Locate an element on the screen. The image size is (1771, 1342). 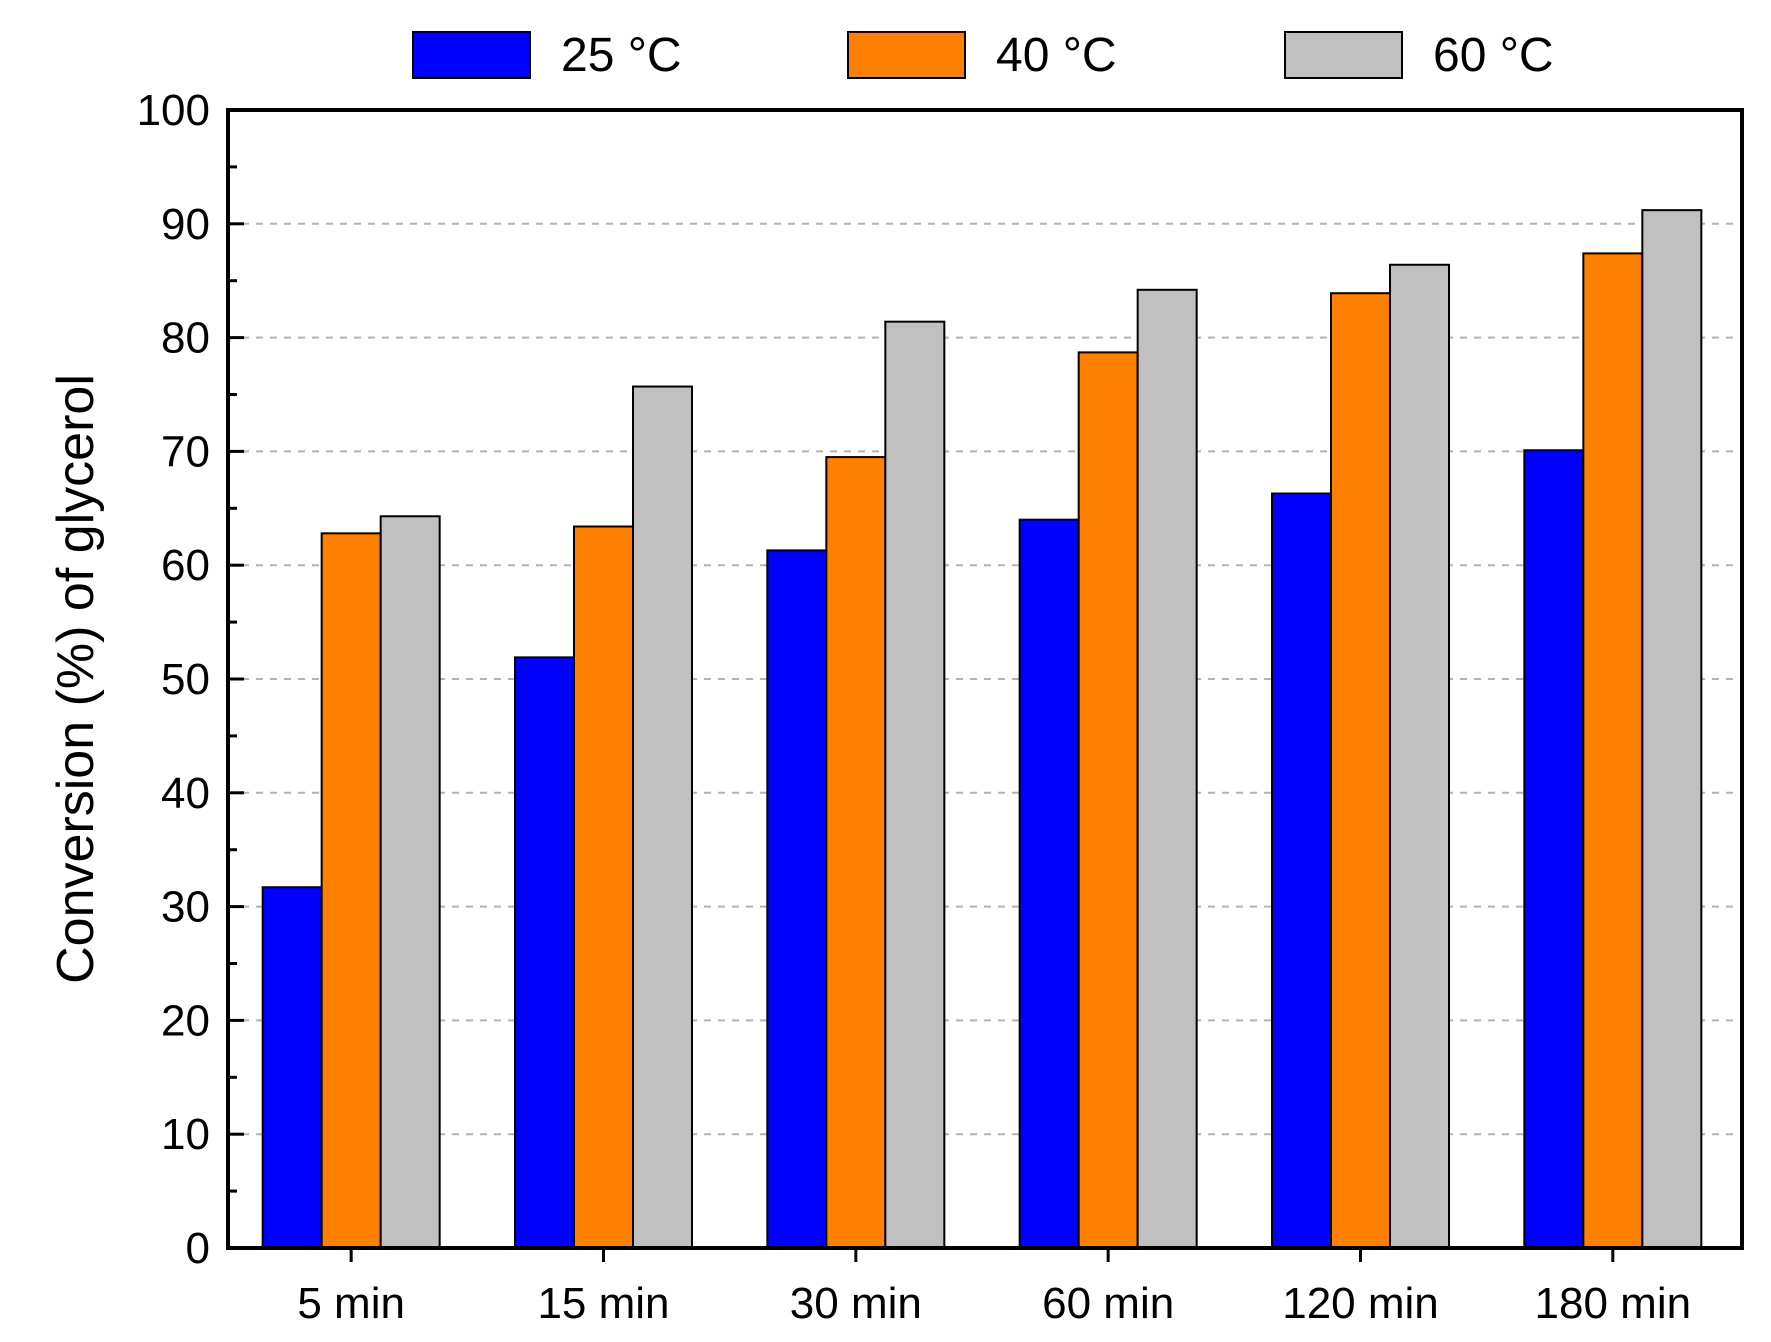
x-tick-label: 5 min is located at coordinates (351, 1303).